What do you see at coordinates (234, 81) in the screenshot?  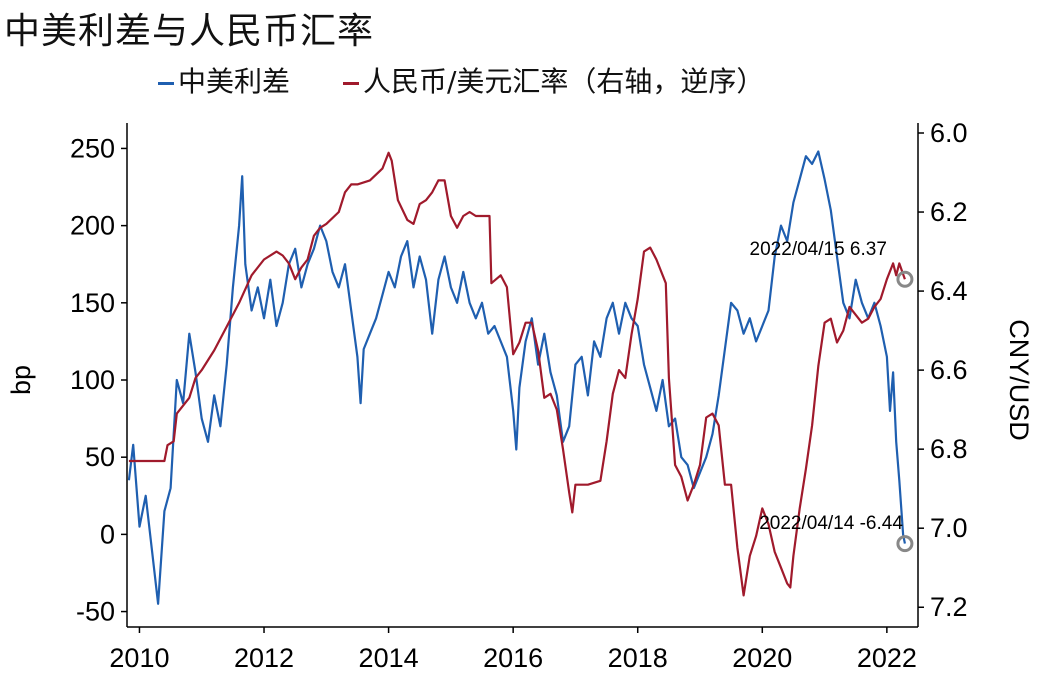 I see `legend-label-spread: 中美利差` at bounding box center [234, 81].